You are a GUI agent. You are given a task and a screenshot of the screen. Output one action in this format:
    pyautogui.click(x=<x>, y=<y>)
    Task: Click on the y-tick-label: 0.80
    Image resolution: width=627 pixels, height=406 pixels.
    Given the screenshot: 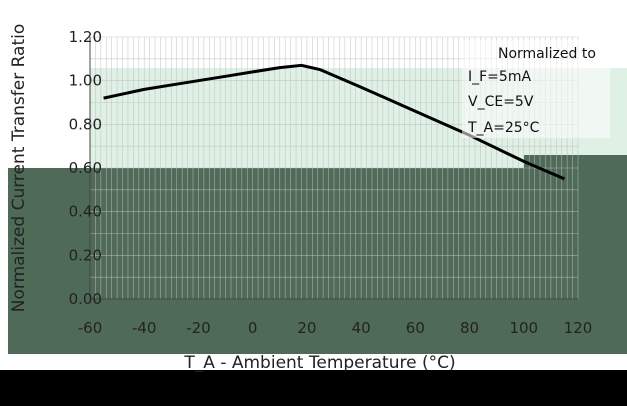 What is the action you would take?
    pyautogui.click(x=85, y=124)
    